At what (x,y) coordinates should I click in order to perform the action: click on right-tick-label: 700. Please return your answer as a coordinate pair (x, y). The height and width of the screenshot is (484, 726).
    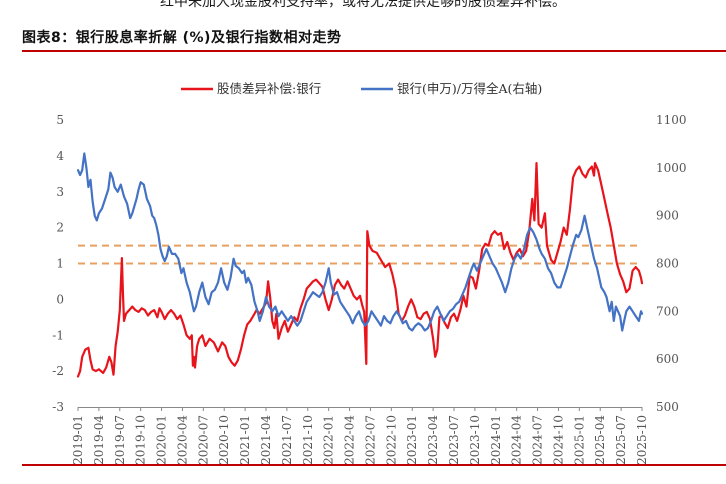
    Looking at the image, I should click on (667, 311).